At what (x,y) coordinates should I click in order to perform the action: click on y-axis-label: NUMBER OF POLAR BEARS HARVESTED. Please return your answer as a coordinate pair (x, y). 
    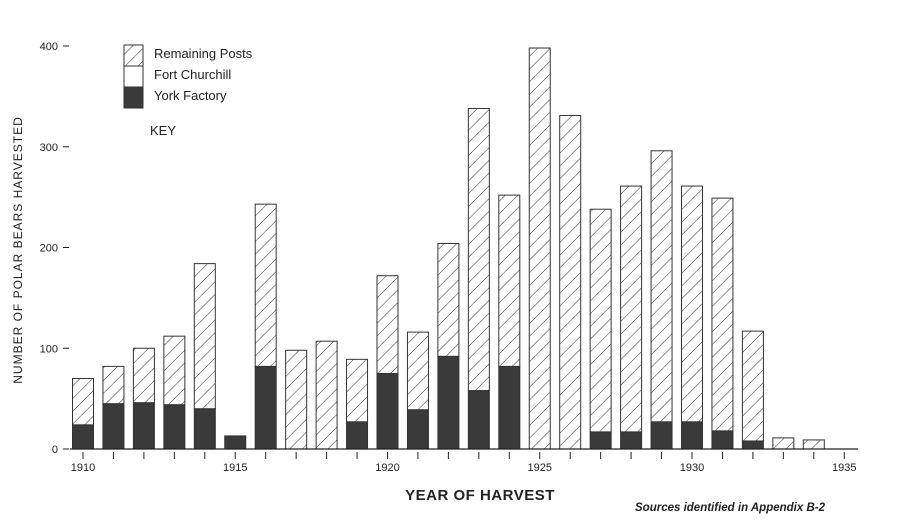
    Looking at the image, I should click on (18, 250).